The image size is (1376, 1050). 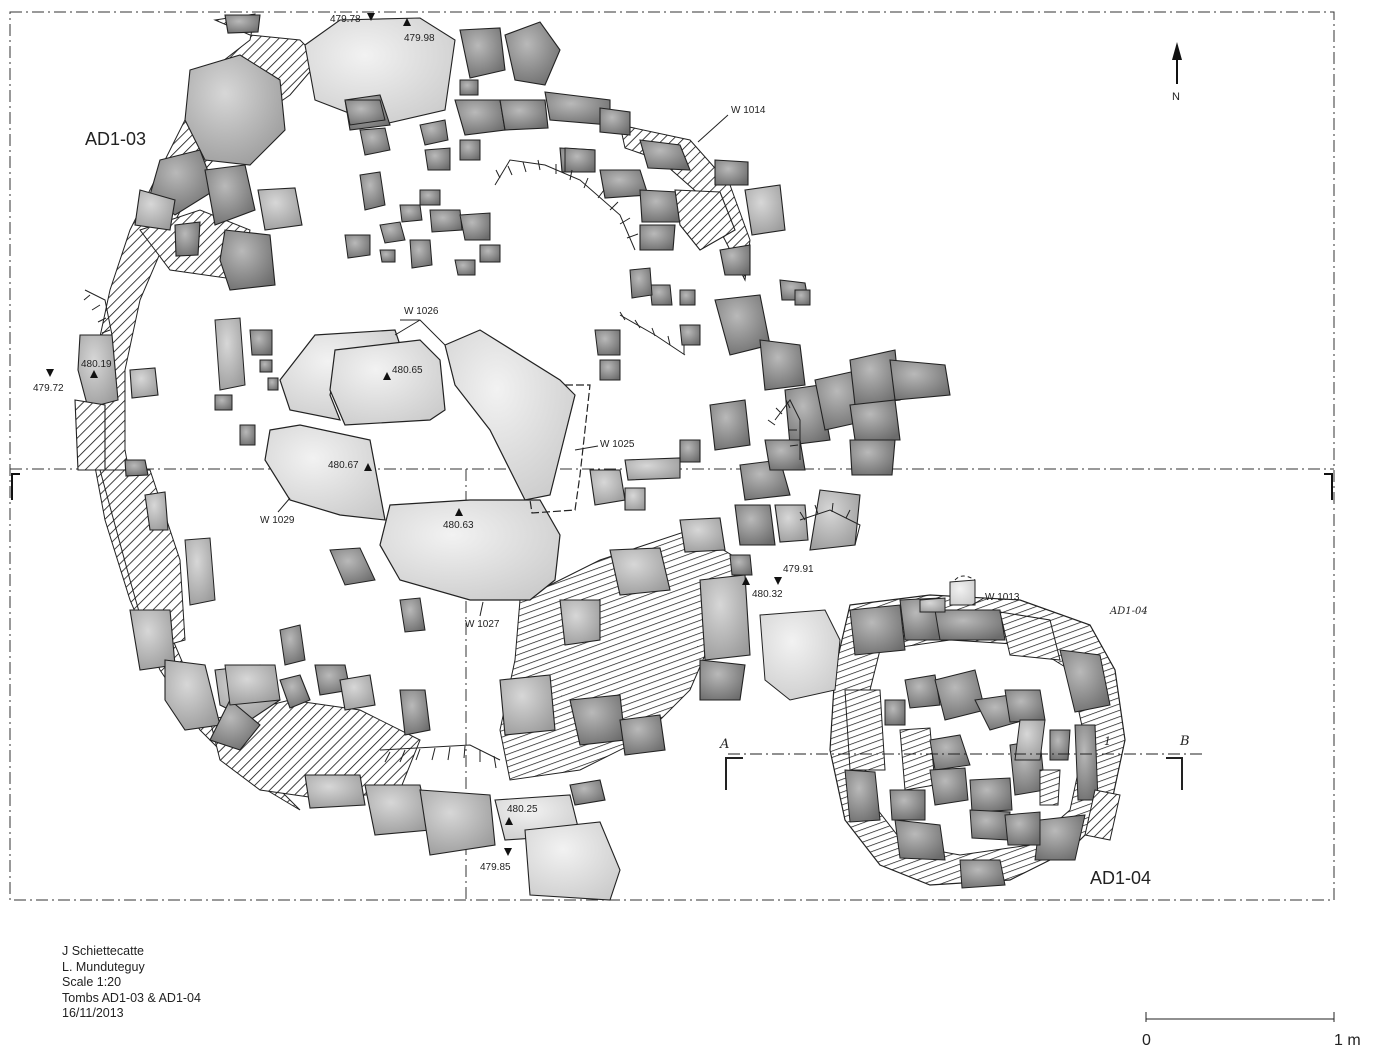 What do you see at coordinates (1146, 1040) in the screenshot?
I see `scale-bar-start-label: 0` at bounding box center [1146, 1040].